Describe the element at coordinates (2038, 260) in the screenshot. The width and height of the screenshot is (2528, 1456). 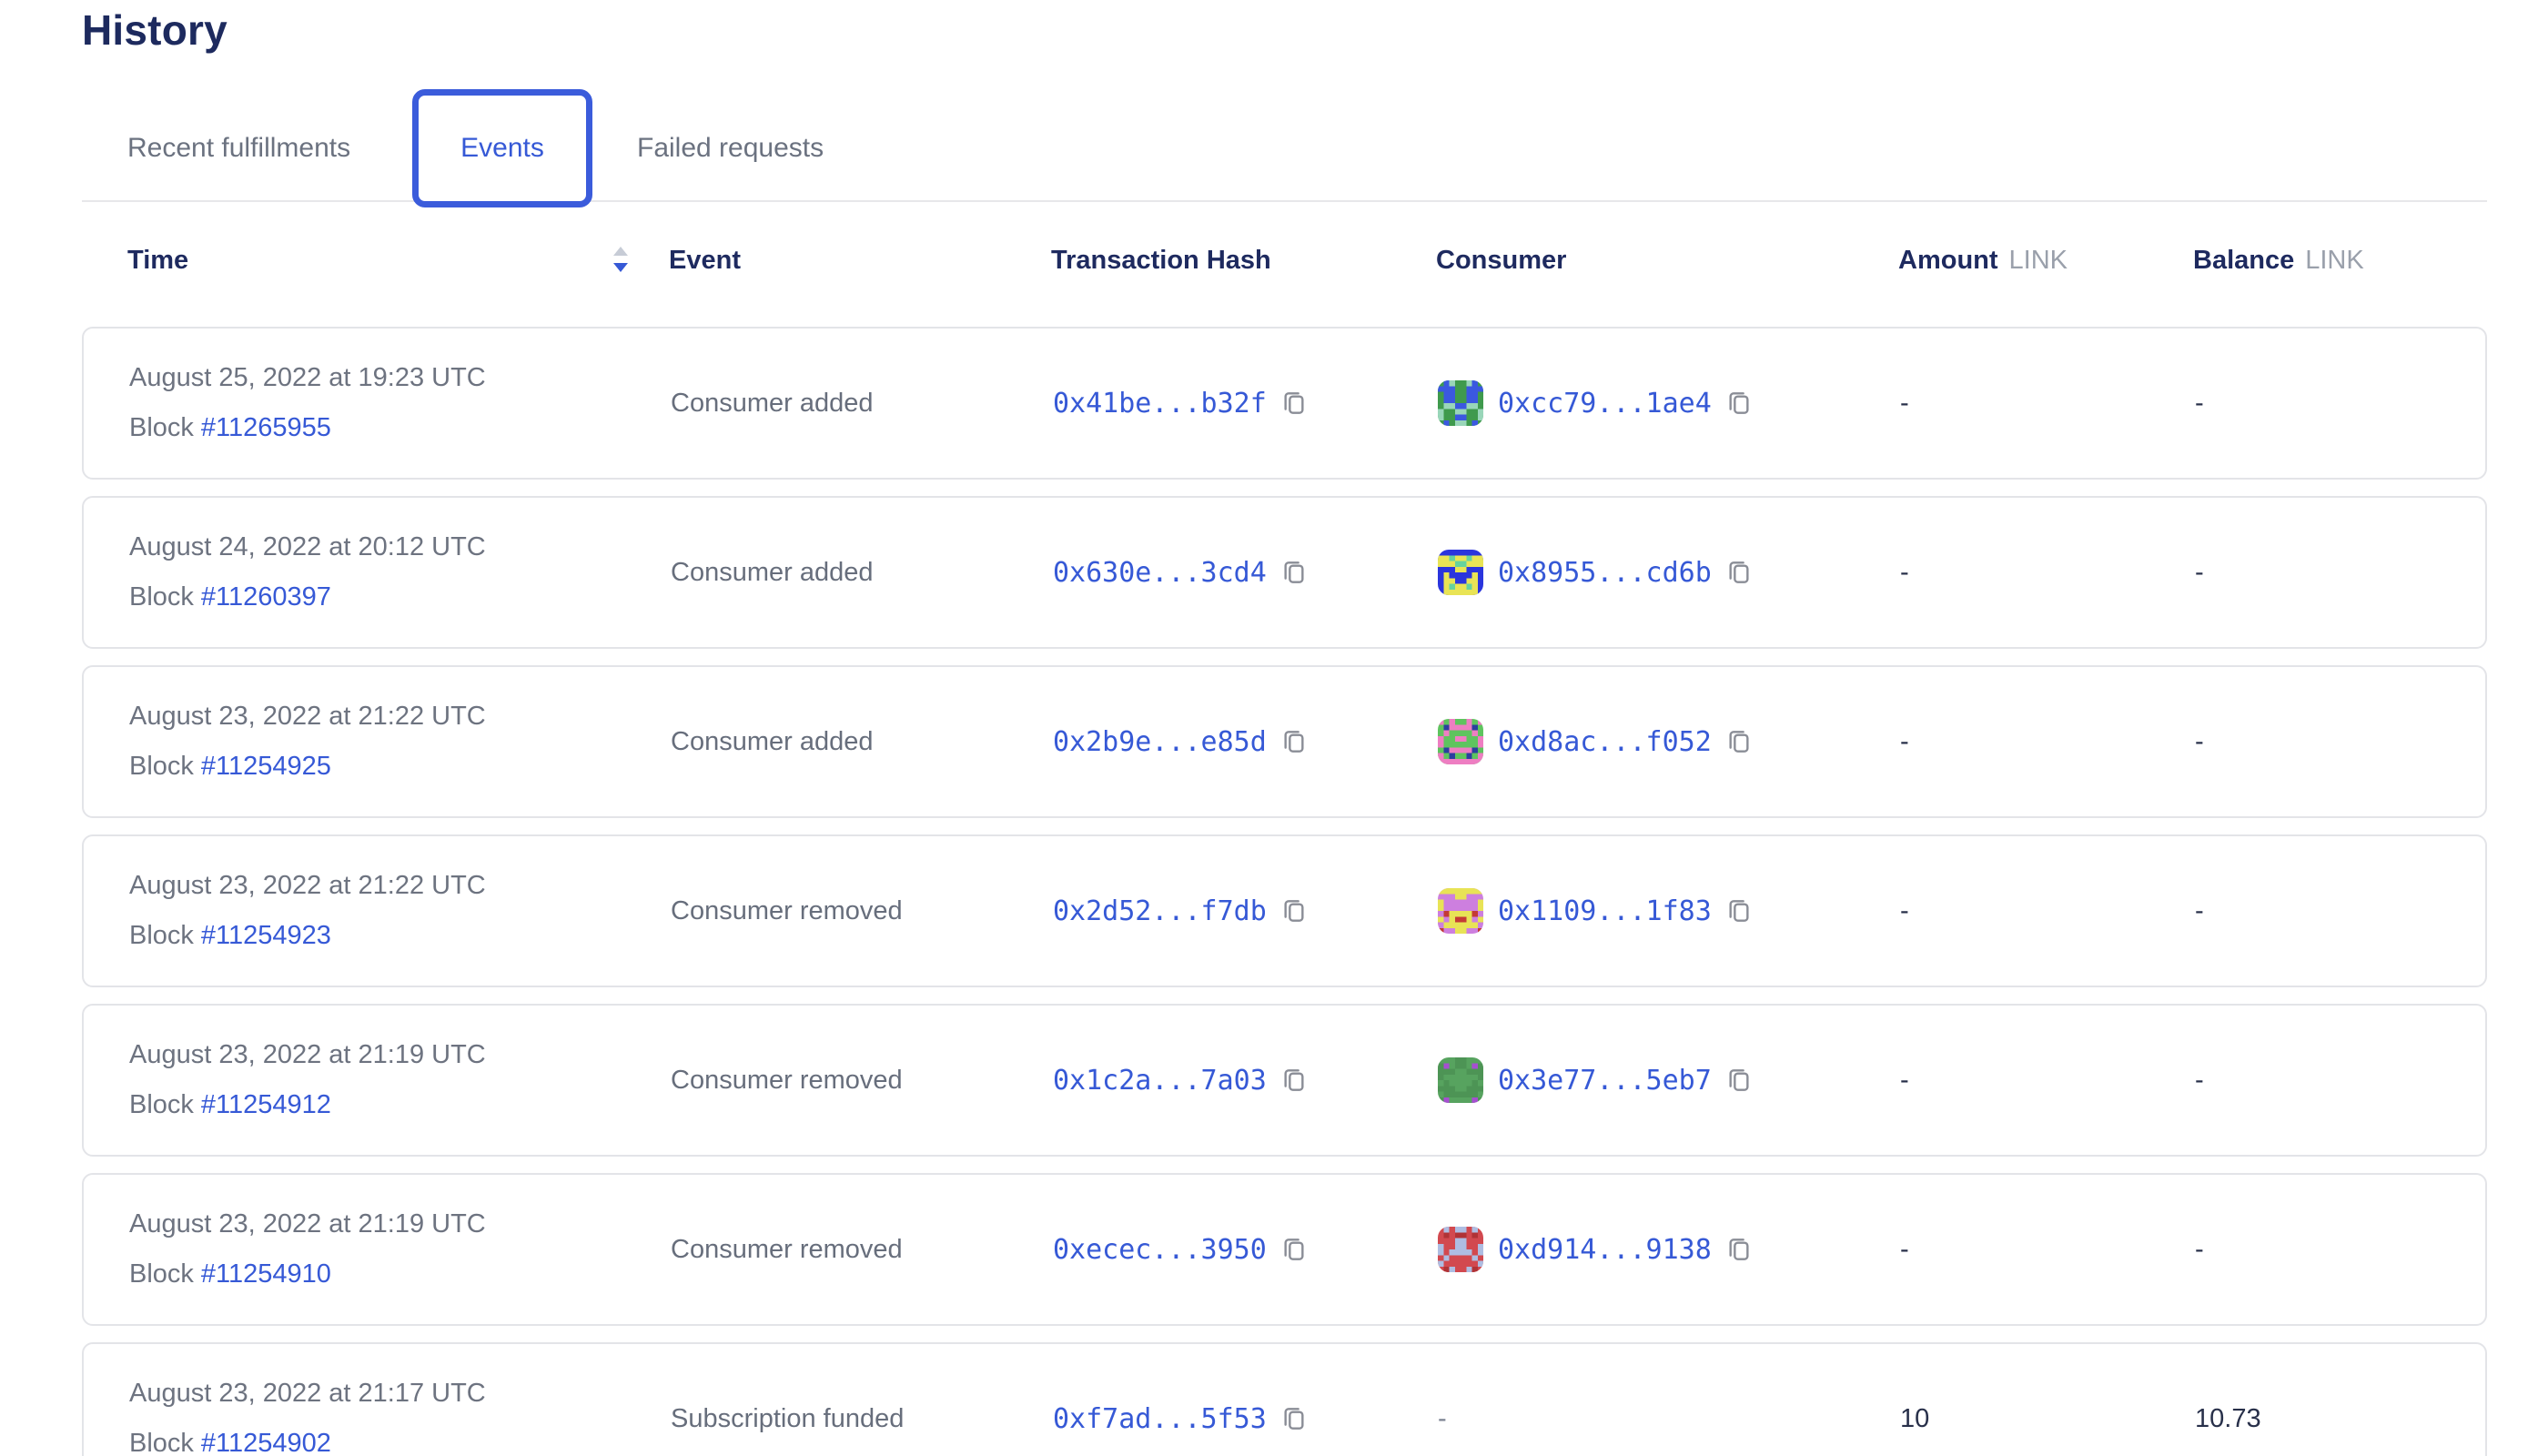
I see `amount-unit-label: LINK` at that location.